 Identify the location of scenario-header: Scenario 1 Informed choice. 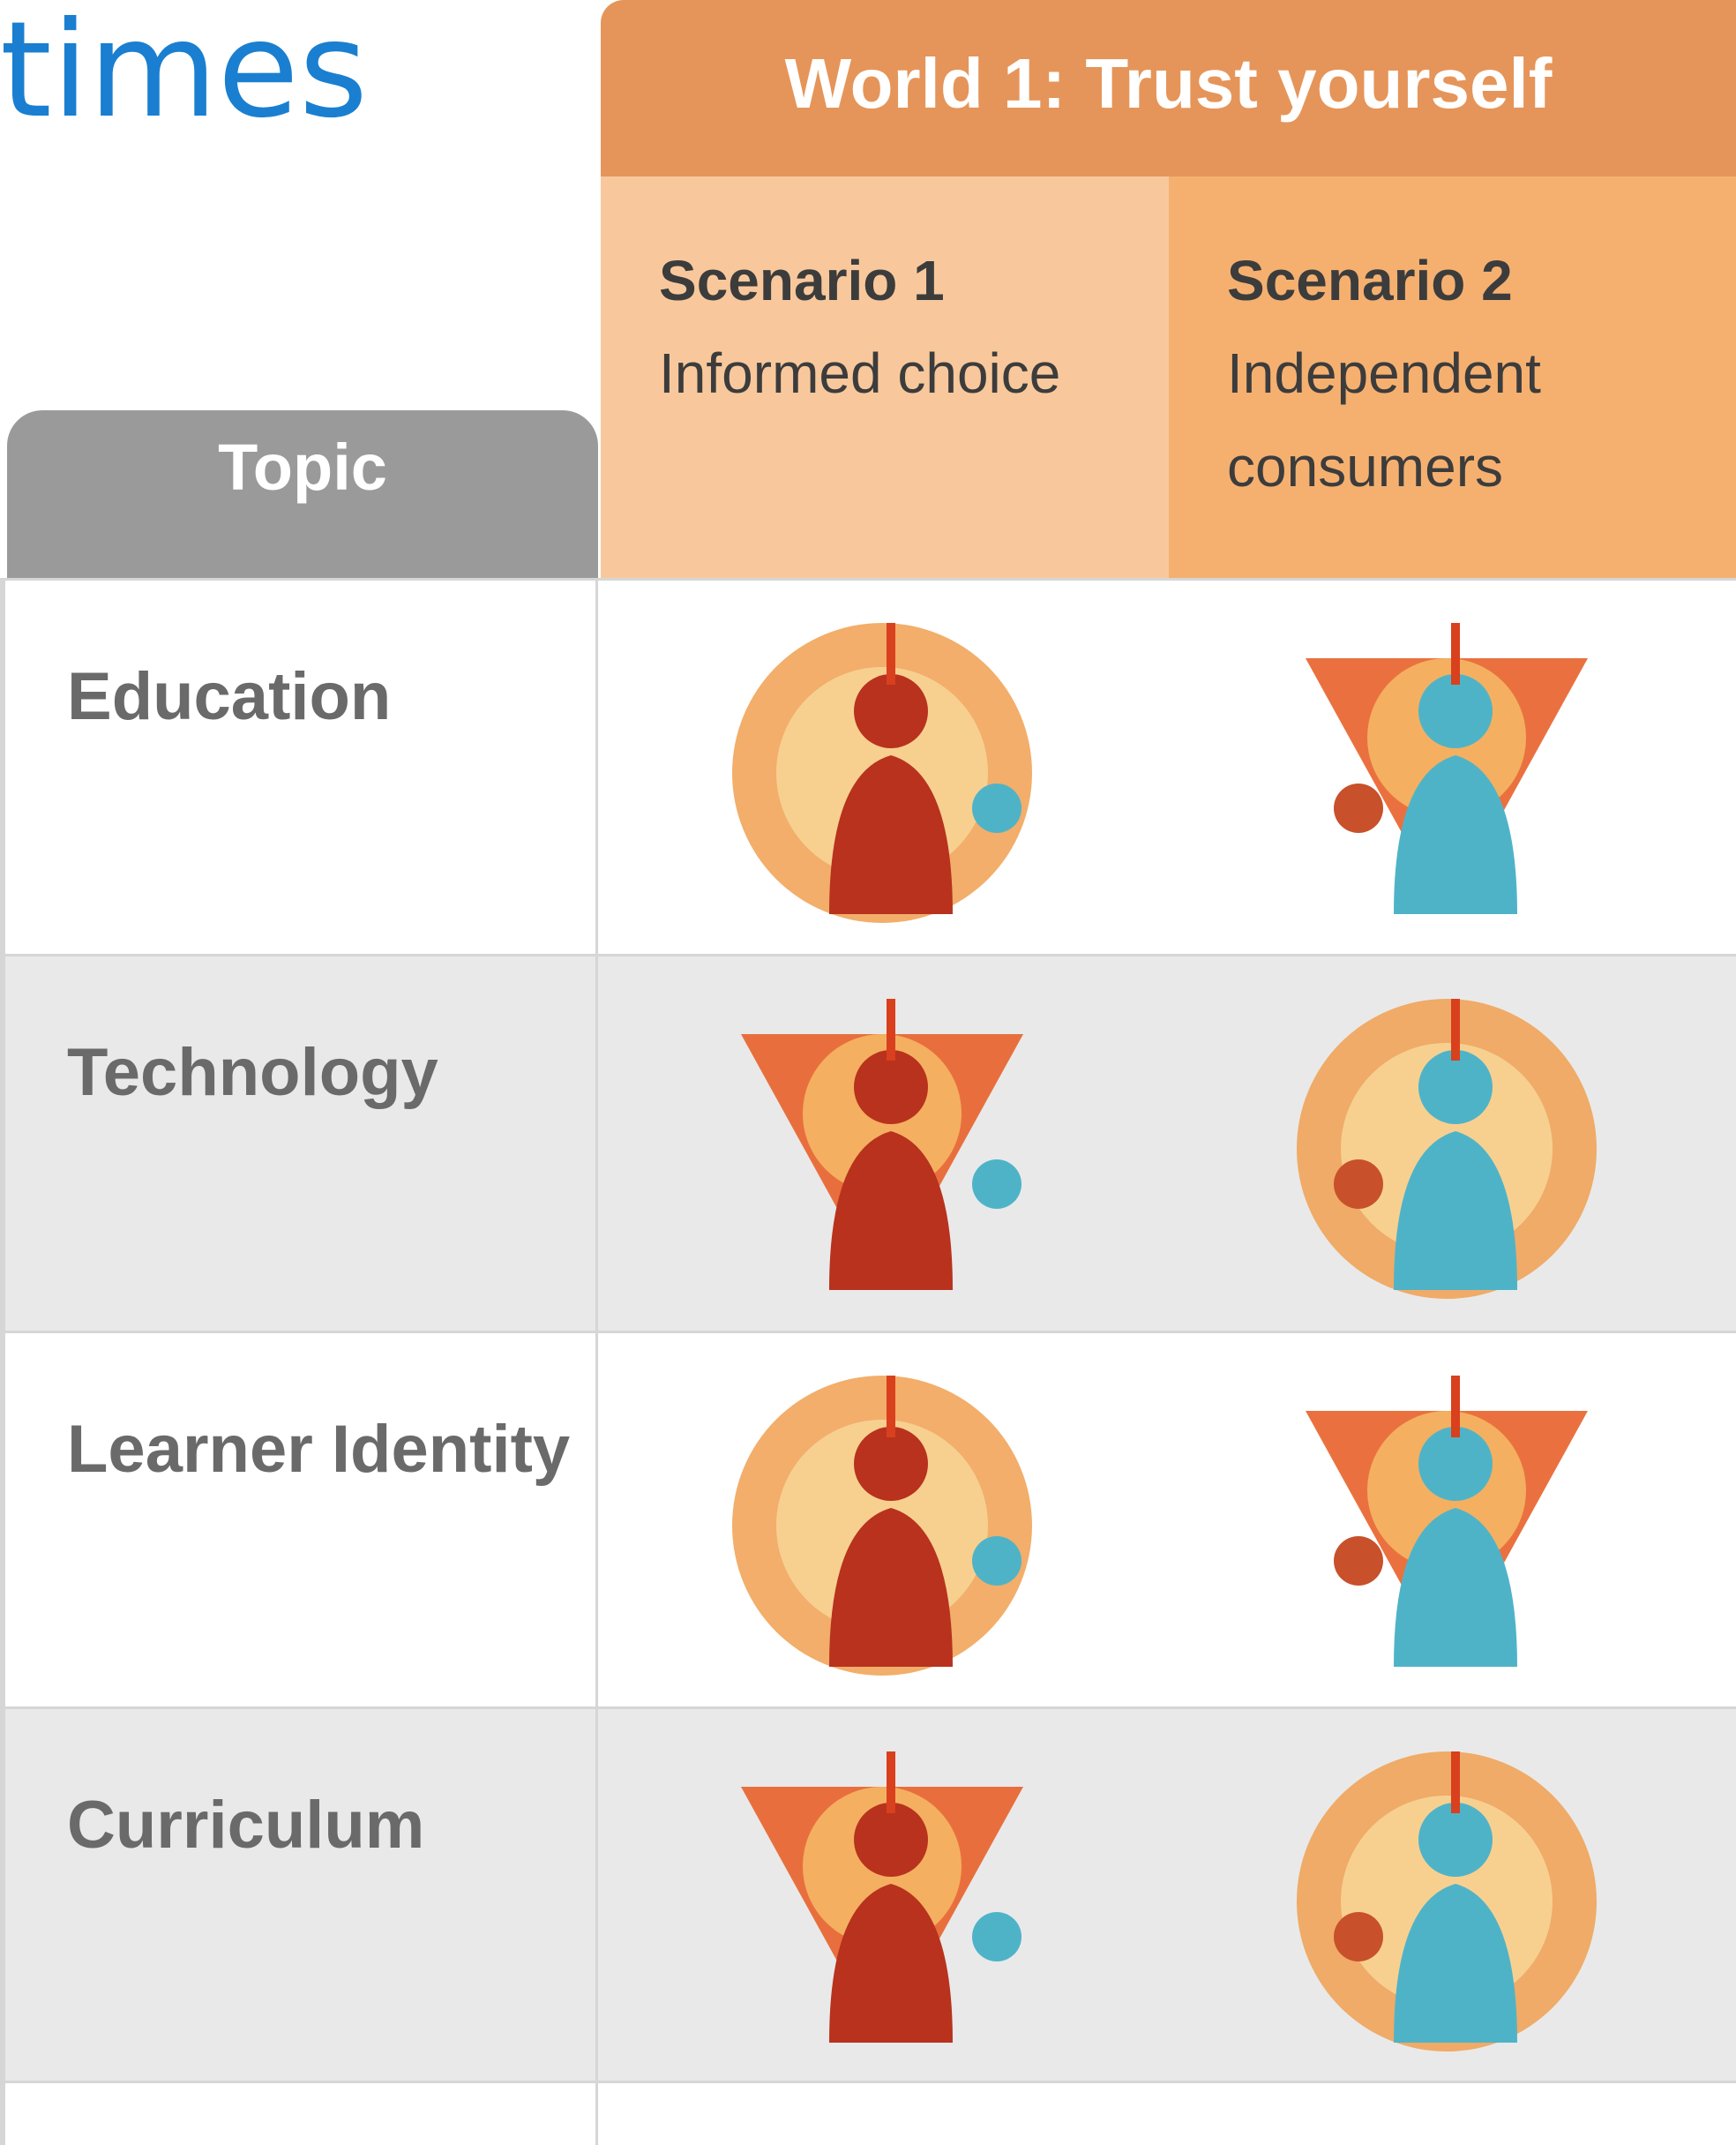
(885, 377).